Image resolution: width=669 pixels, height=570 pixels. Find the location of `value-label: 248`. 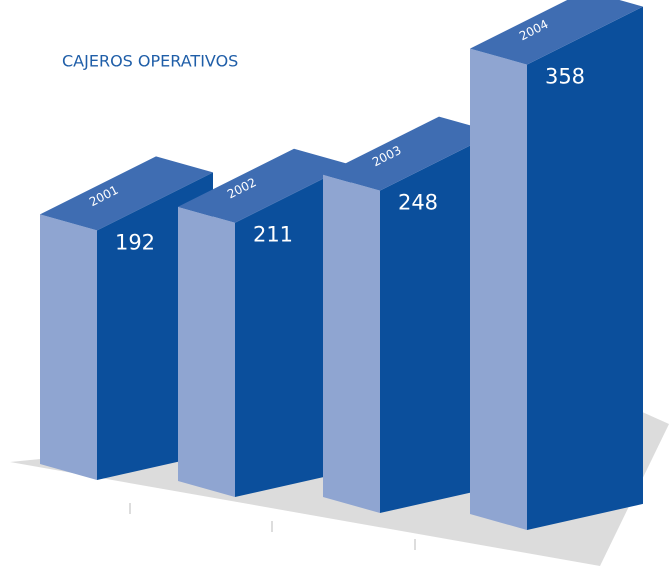

value-label: 248 is located at coordinates (418, 203).